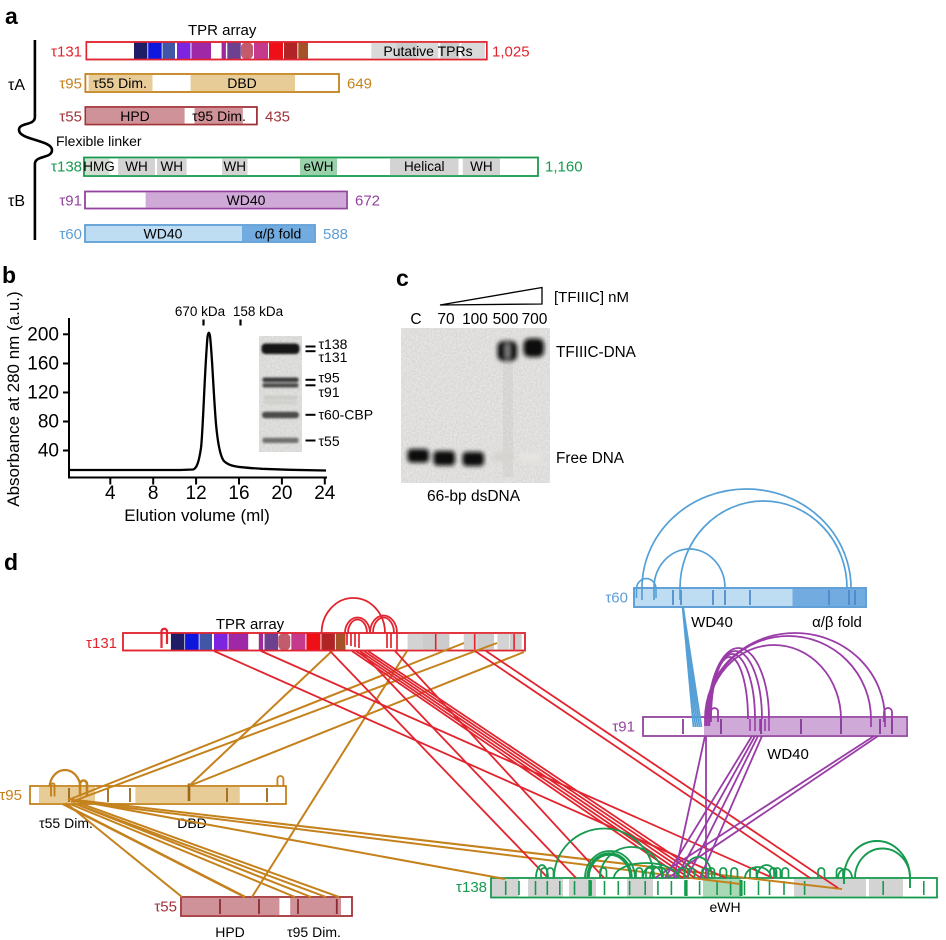 This screenshot has width=946, height=940. I want to click on svg-text: 649, so click(359, 84).